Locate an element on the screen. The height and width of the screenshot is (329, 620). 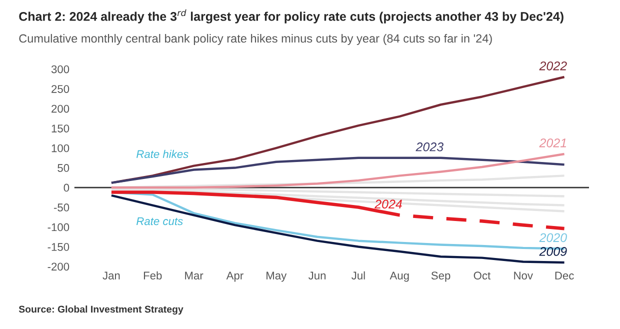
y-tick-label: -200 is located at coordinates (59, 266).